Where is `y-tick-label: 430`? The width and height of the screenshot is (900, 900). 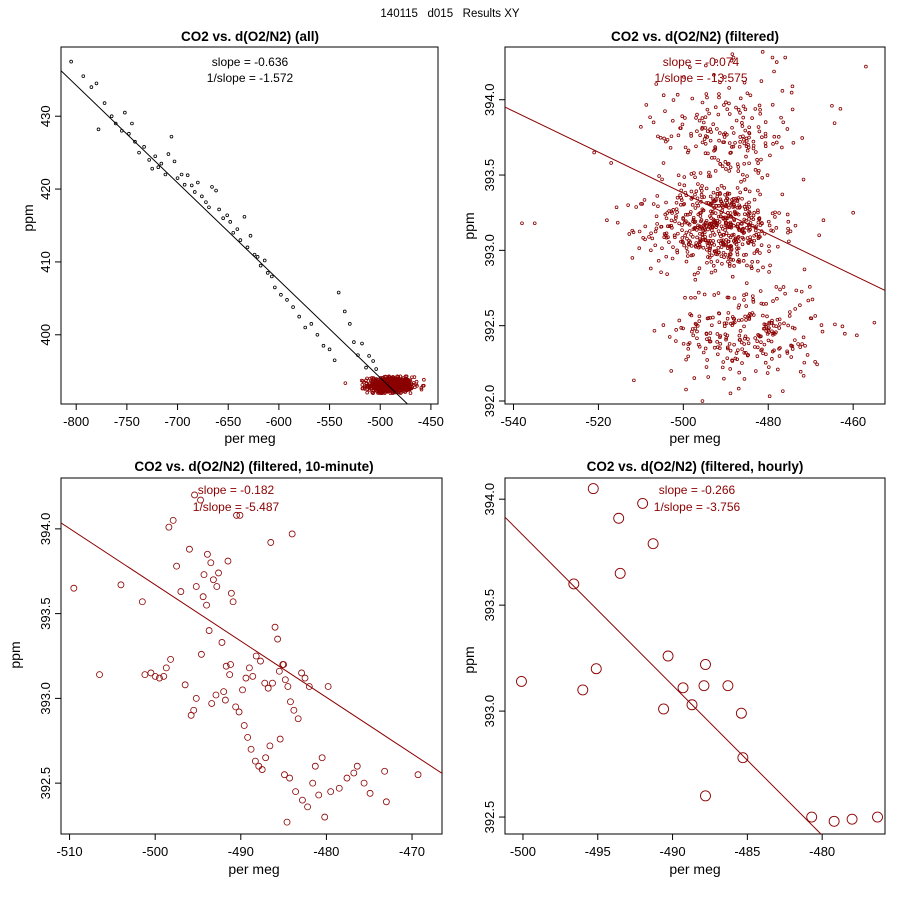
y-tick-label: 430 is located at coordinates (45, 116).